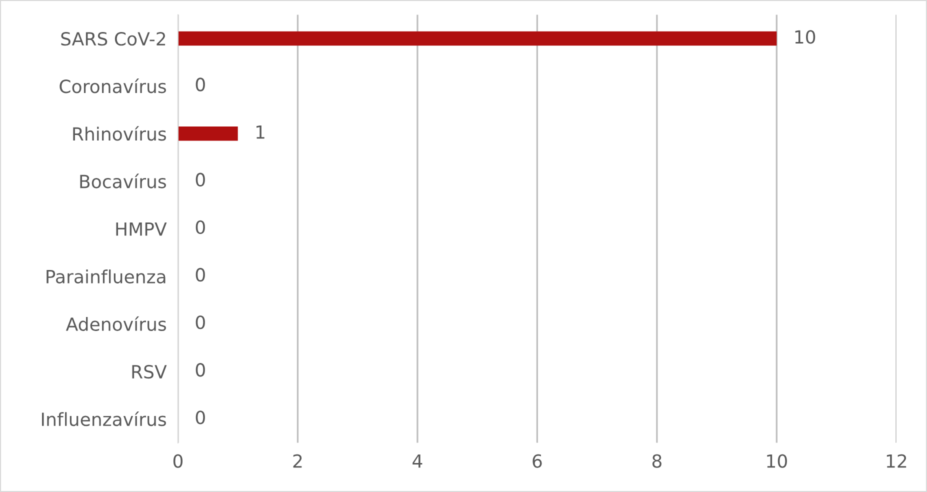 Image resolution: width=927 pixels, height=492 pixels. What do you see at coordinates (104, 418) in the screenshot?
I see `y-tick-label: Influenzavírus` at bounding box center [104, 418].